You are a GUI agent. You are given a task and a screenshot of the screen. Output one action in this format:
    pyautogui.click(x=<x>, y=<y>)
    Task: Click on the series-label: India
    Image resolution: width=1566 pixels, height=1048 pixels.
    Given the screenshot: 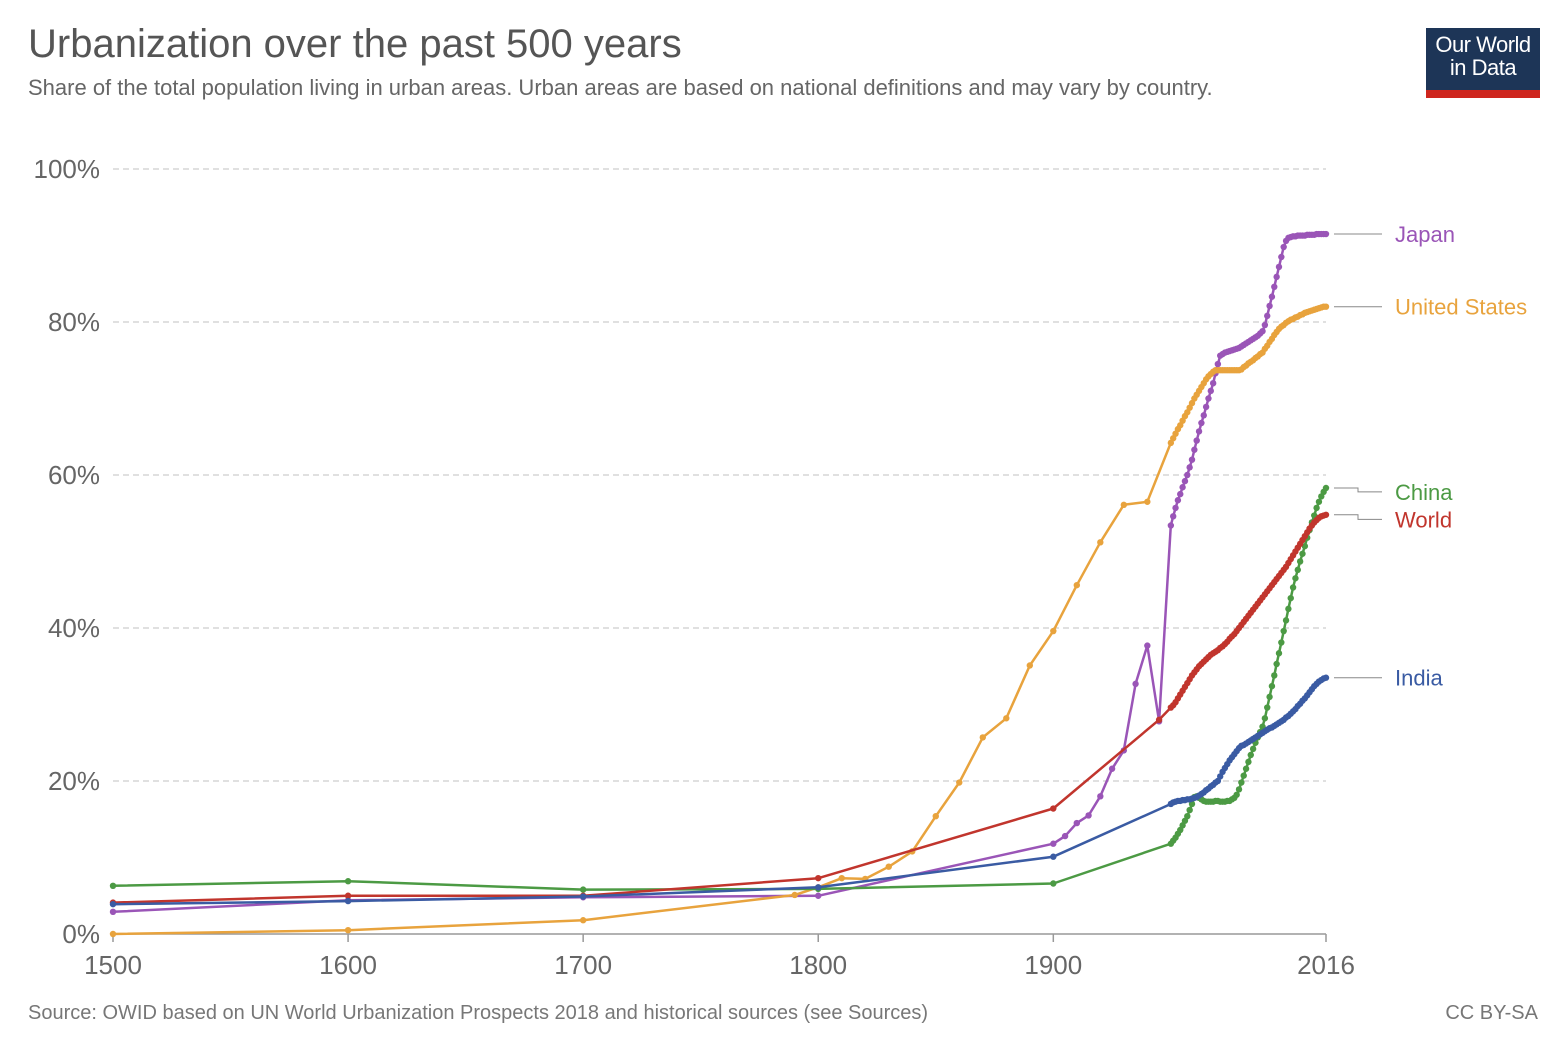 What is the action you would take?
    pyautogui.click(x=1419, y=678)
    